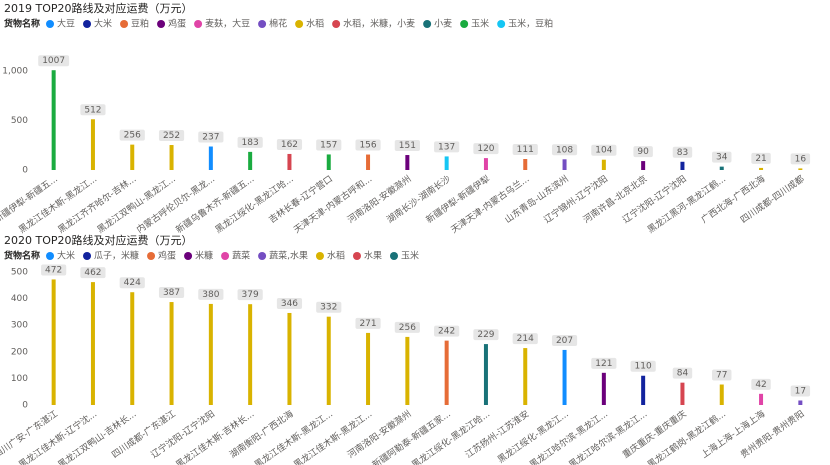 This screenshot has width=830, height=465. Describe the element at coordinates (615, 199) in the screenshot. I see `x-tick-label: 河南许昌-北京北京` at that location.